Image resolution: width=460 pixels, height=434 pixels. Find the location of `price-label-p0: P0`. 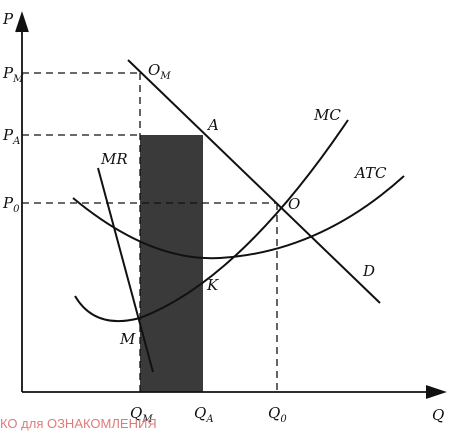

price-label-p0: P0 is located at coordinates (11, 204).